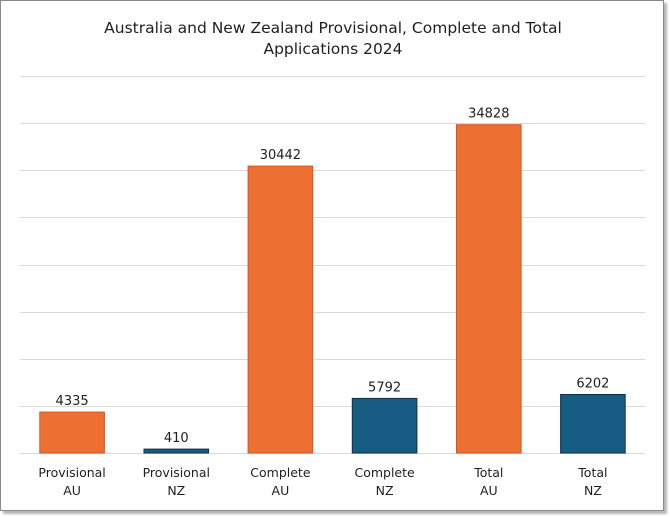  What do you see at coordinates (72, 401) in the screenshot?
I see `data-label: 4335` at bounding box center [72, 401].